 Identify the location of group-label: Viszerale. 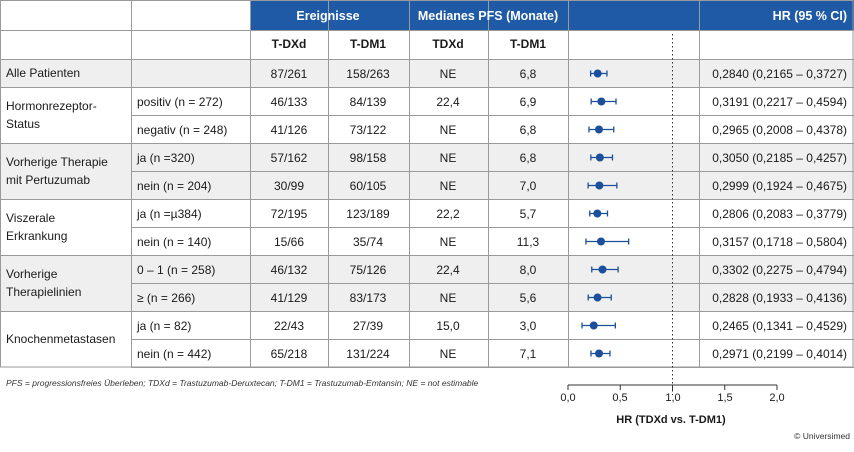
(31, 218).